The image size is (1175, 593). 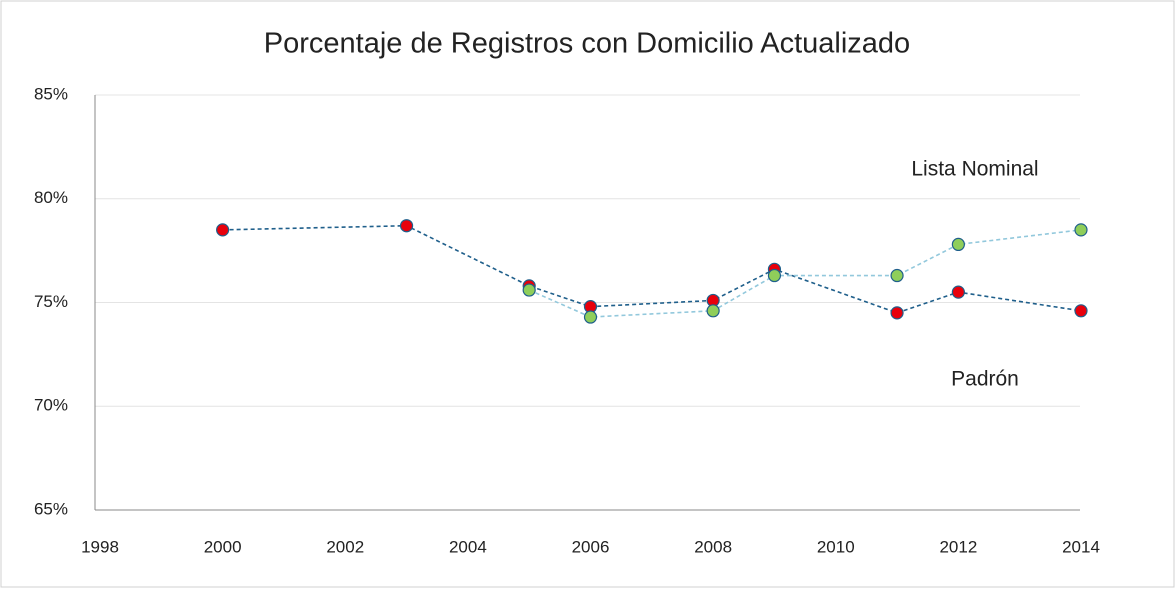 What do you see at coordinates (1081, 546) in the screenshot?
I see `x-tick-label: 2014` at bounding box center [1081, 546].